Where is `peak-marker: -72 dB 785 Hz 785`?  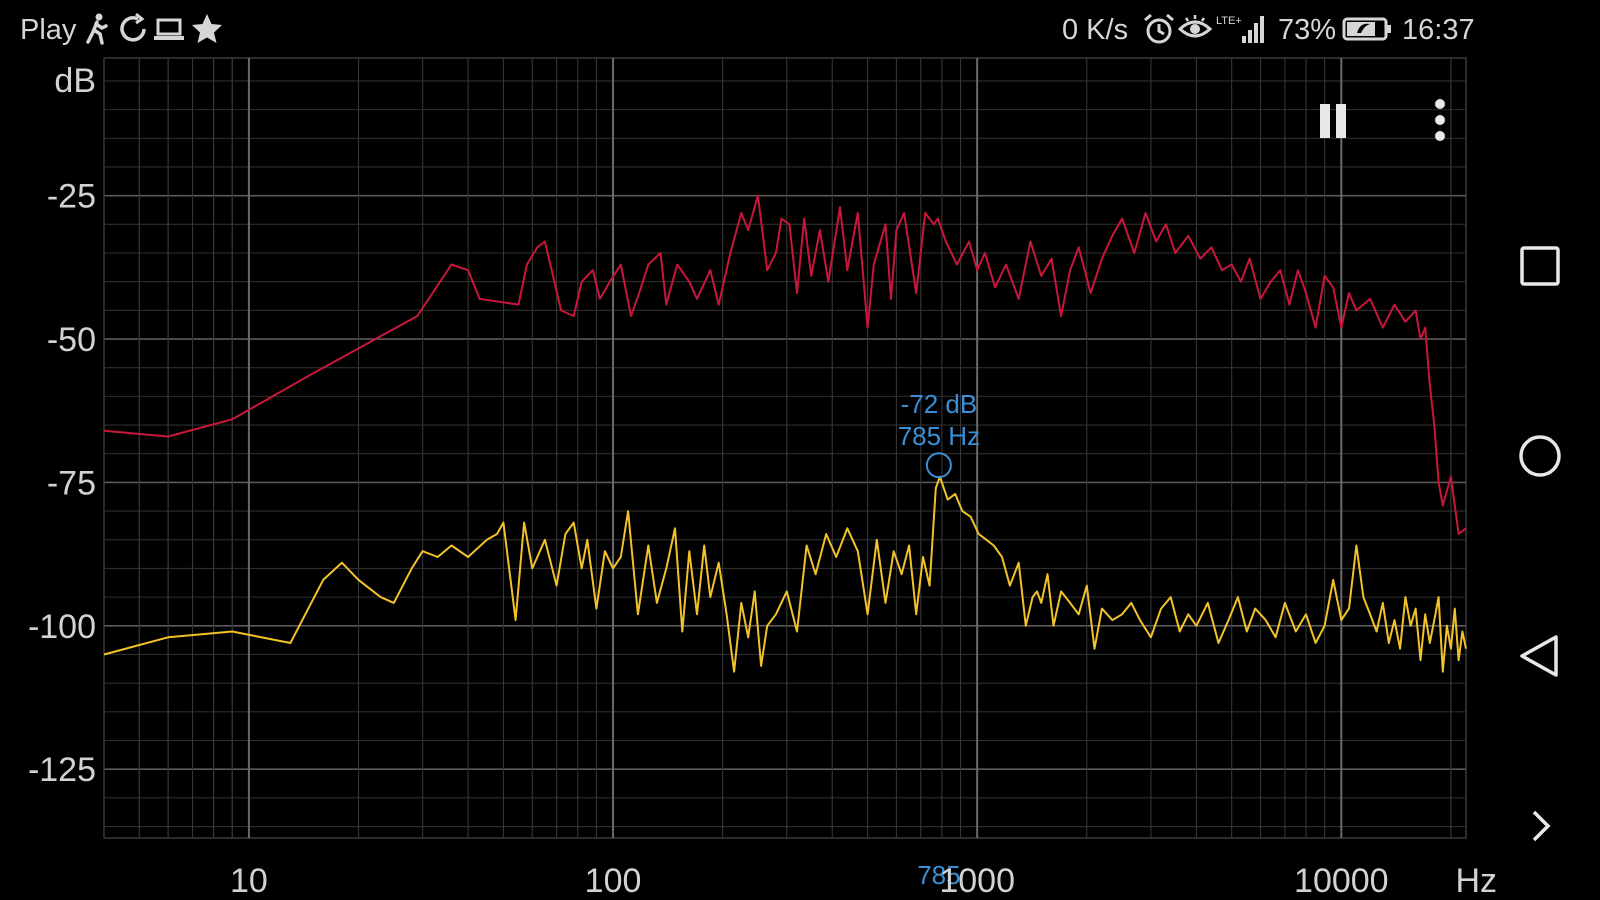 peak-marker: -72 dB 785 Hz 785 is located at coordinates (939, 639).